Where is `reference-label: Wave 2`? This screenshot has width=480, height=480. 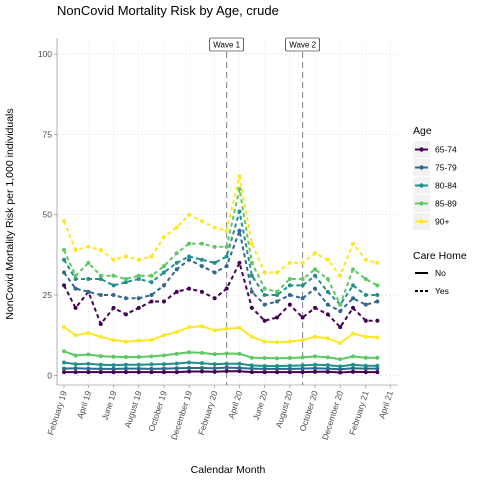 reference-label: Wave 2 is located at coordinates (302, 45).